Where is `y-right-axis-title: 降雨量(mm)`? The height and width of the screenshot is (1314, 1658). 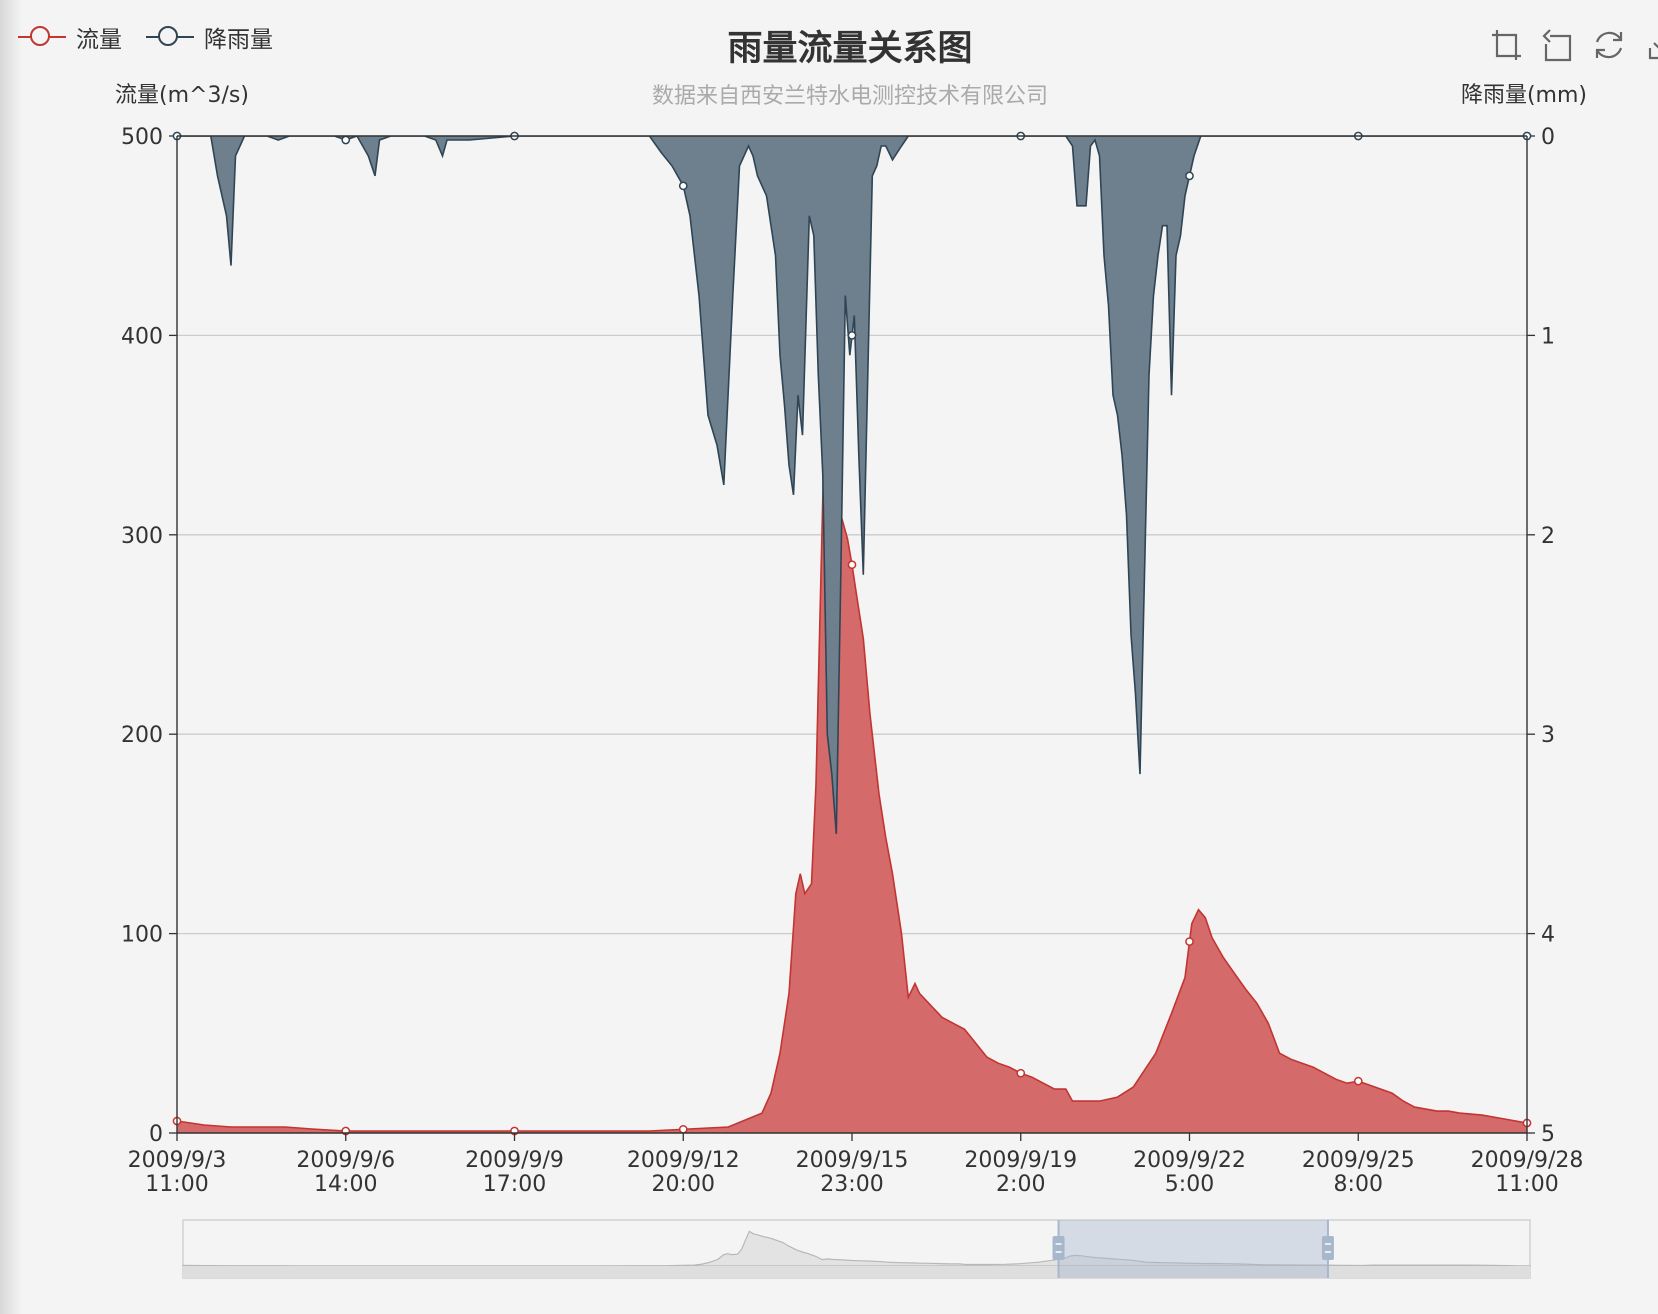 y-right-axis-title: 降雨量(mm) is located at coordinates (1524, 95).